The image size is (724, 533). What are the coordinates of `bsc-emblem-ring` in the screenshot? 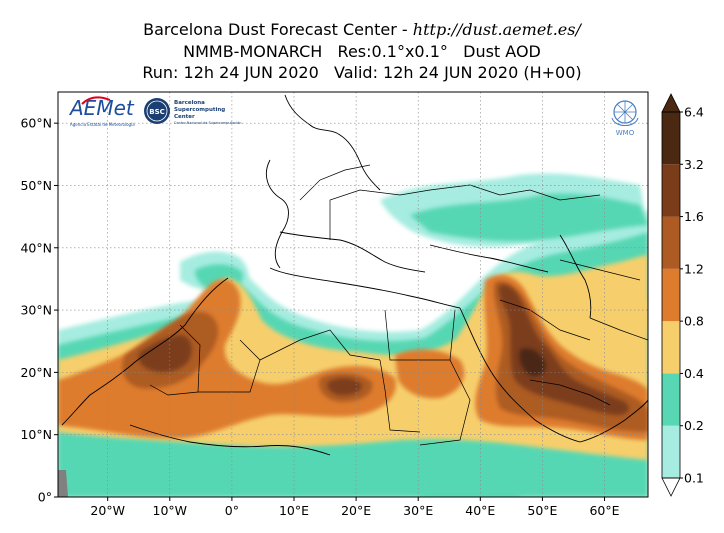 It's located at (157, 111).